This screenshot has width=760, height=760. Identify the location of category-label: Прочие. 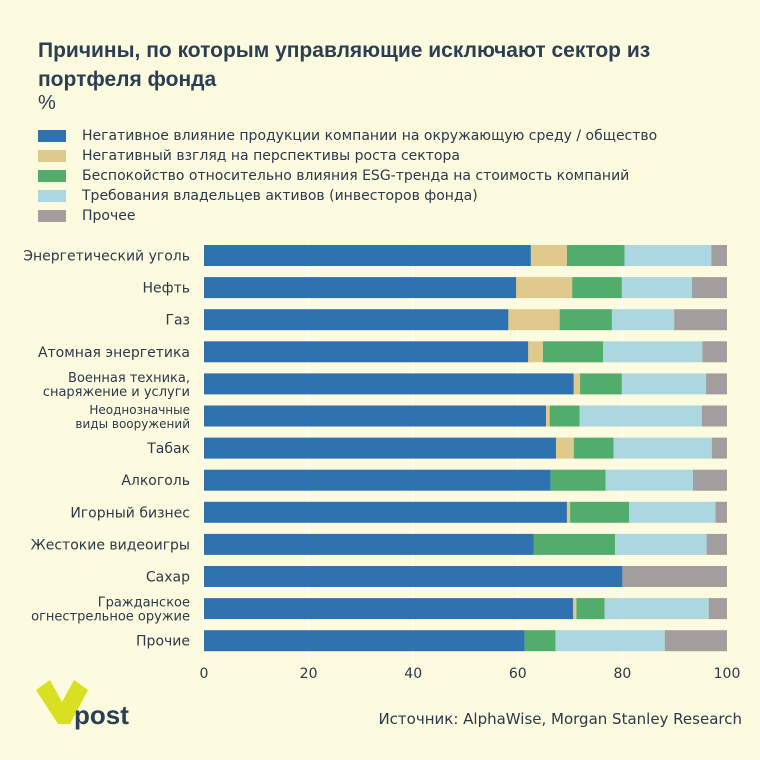
(163, 642).